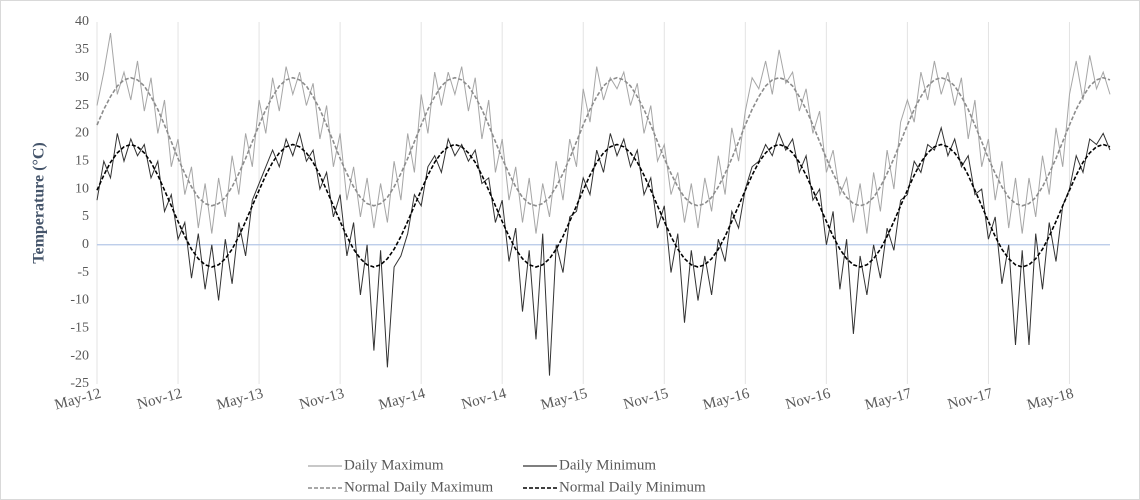 Image resolution: width=1140 pixels, height=500 pixels. What do you see at coordinates (79, 328) in the screenshot?
I see `y-tick-label: -15` at bounding box center [79, 328].